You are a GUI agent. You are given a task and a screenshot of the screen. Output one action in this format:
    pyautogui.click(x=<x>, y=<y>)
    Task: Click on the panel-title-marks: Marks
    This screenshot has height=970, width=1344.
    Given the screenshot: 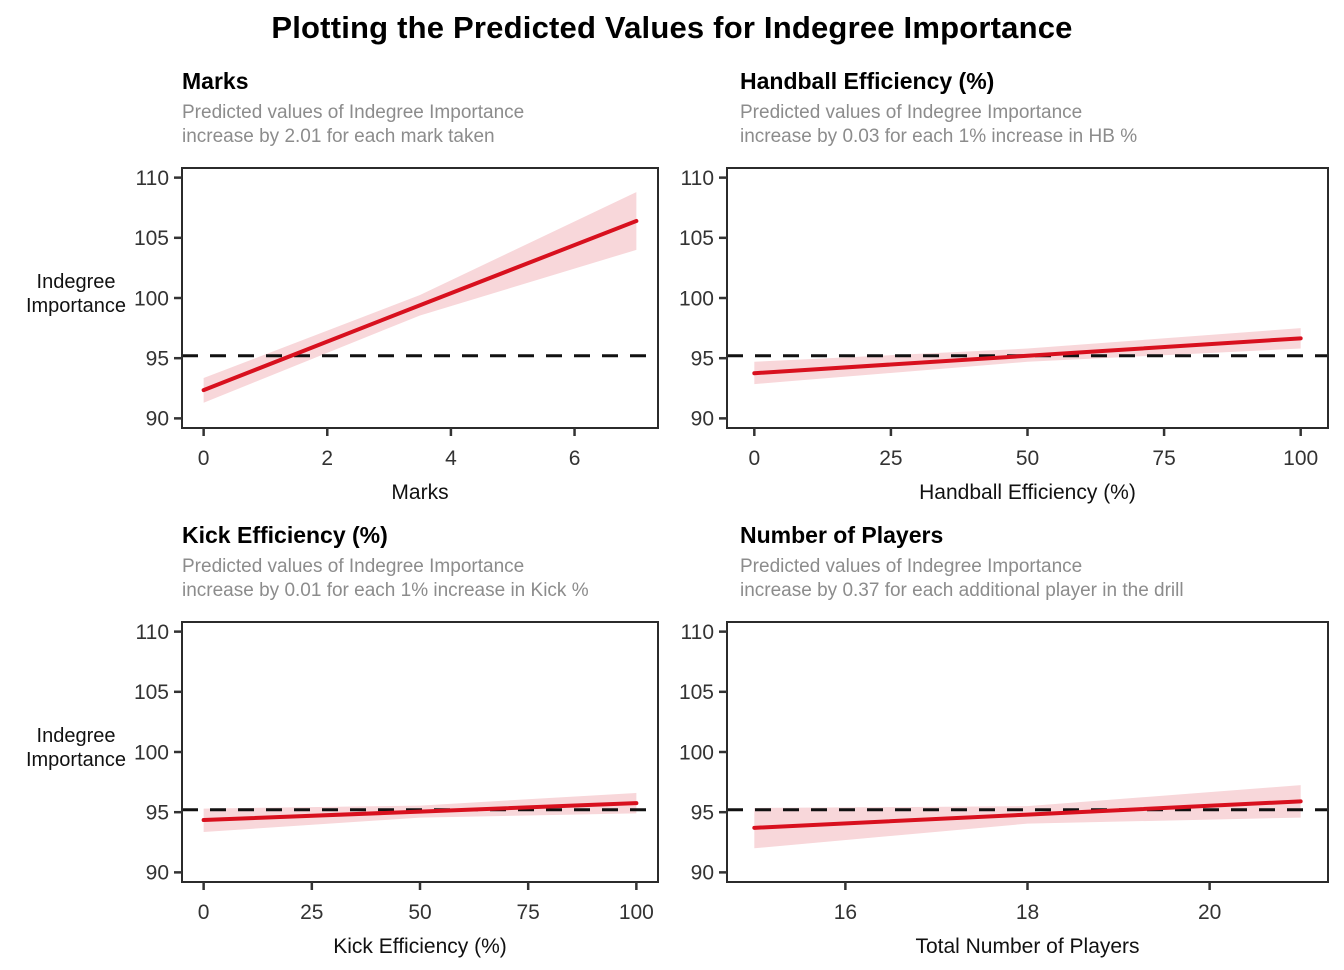 What is the action you would take?
    pyautogui.click(x=215, y=81)
    